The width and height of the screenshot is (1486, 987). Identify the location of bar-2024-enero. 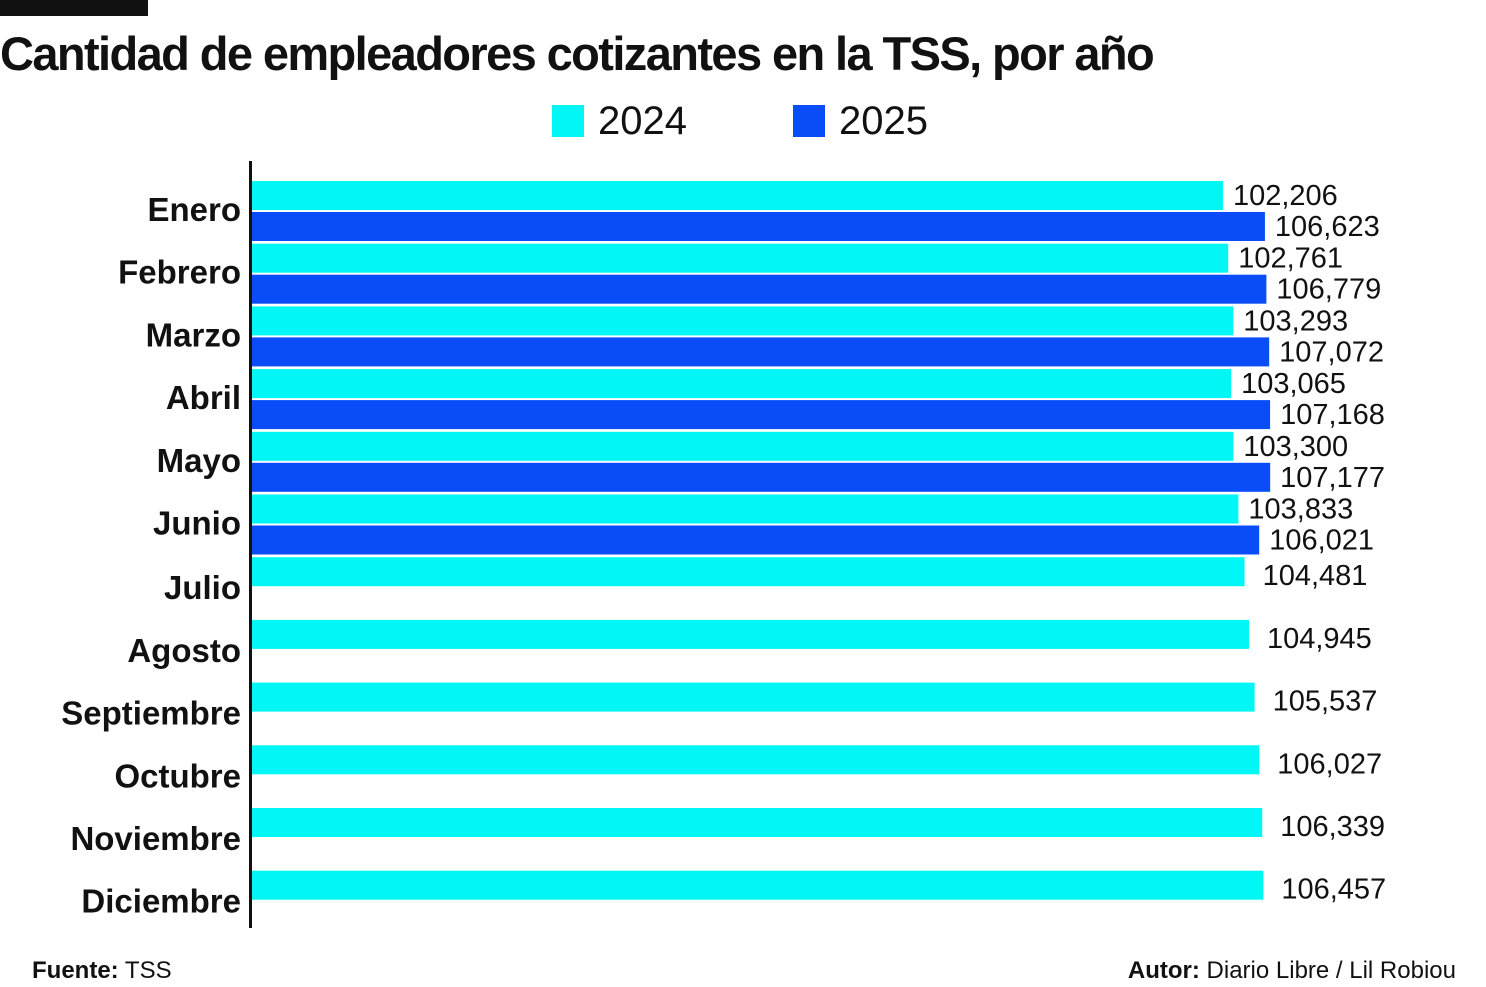
(737, 195).